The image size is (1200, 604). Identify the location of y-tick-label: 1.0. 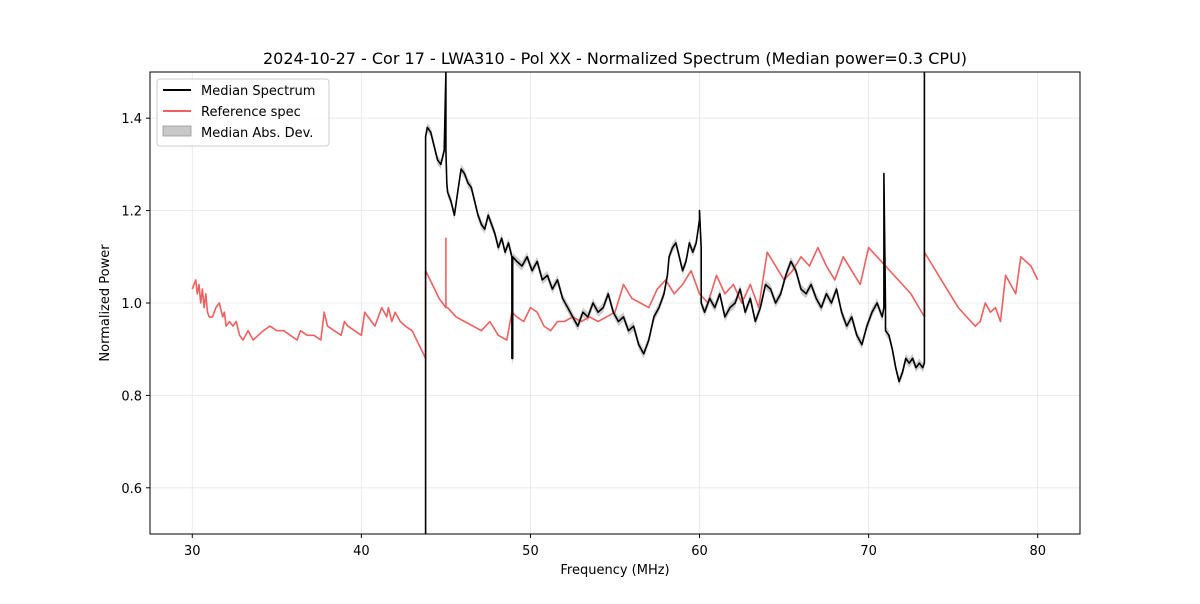
(131, 304).